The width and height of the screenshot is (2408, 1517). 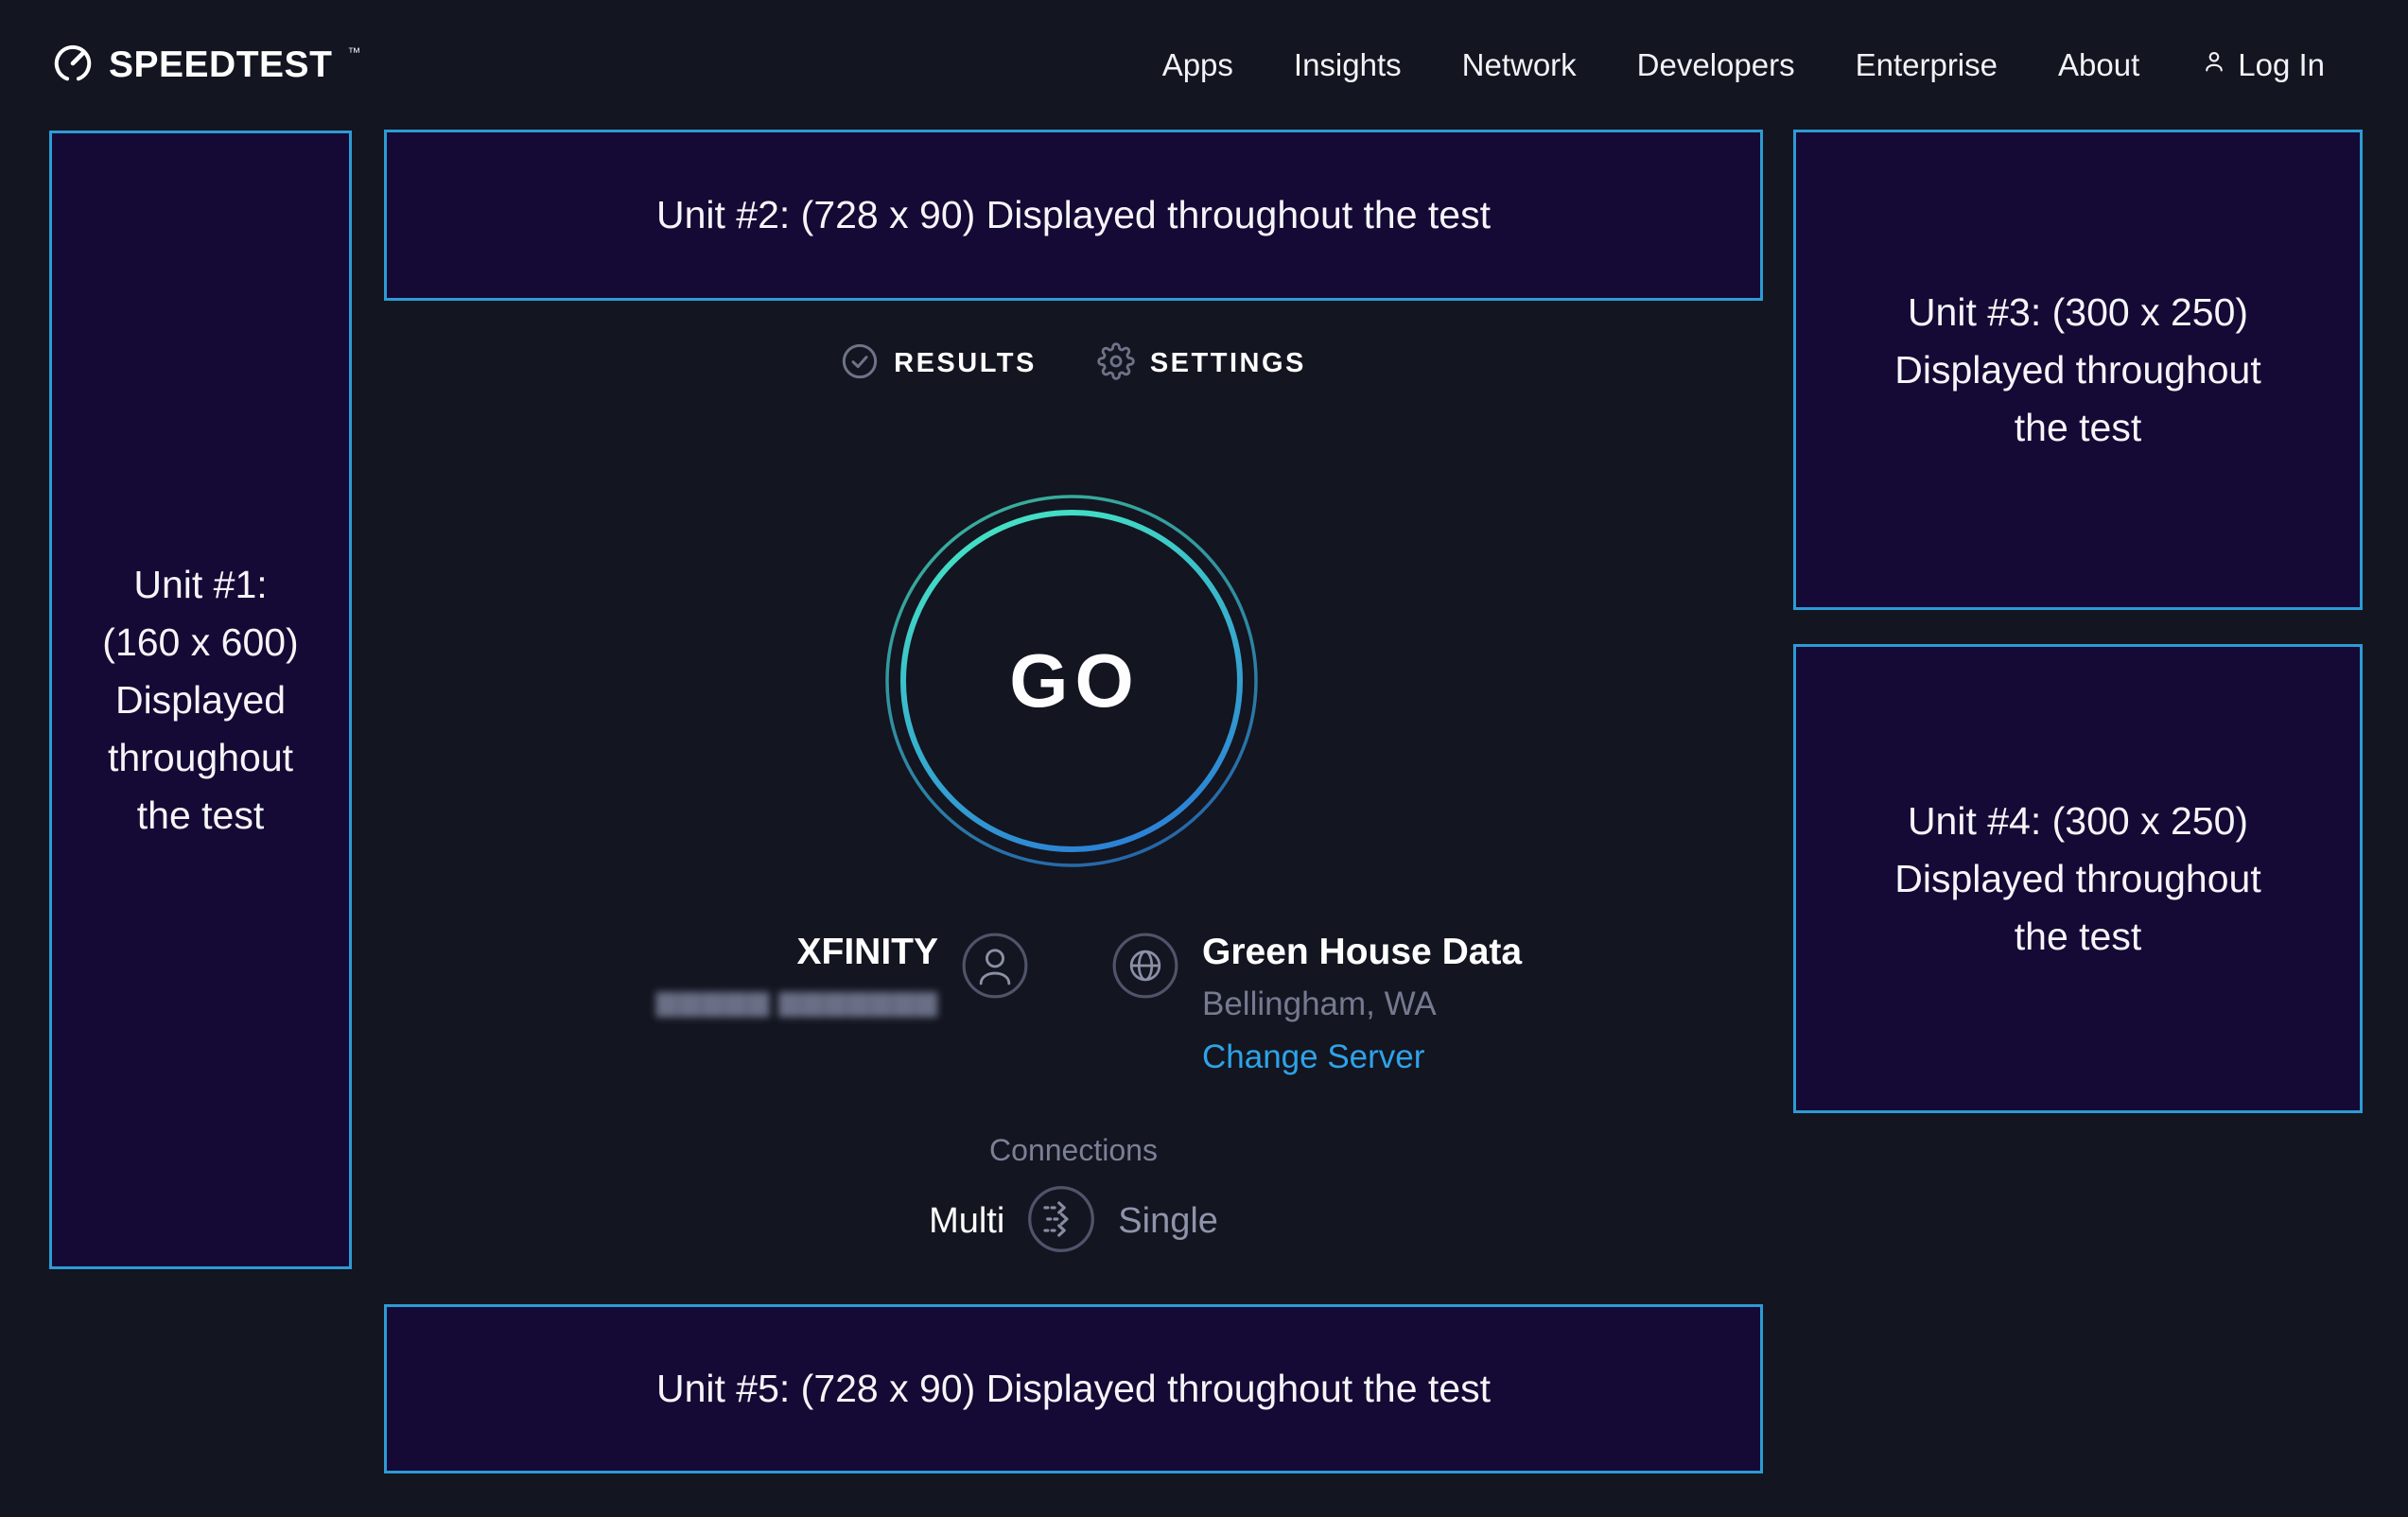 I want to click on login-button: Log In, so click(x=2262, y=65).